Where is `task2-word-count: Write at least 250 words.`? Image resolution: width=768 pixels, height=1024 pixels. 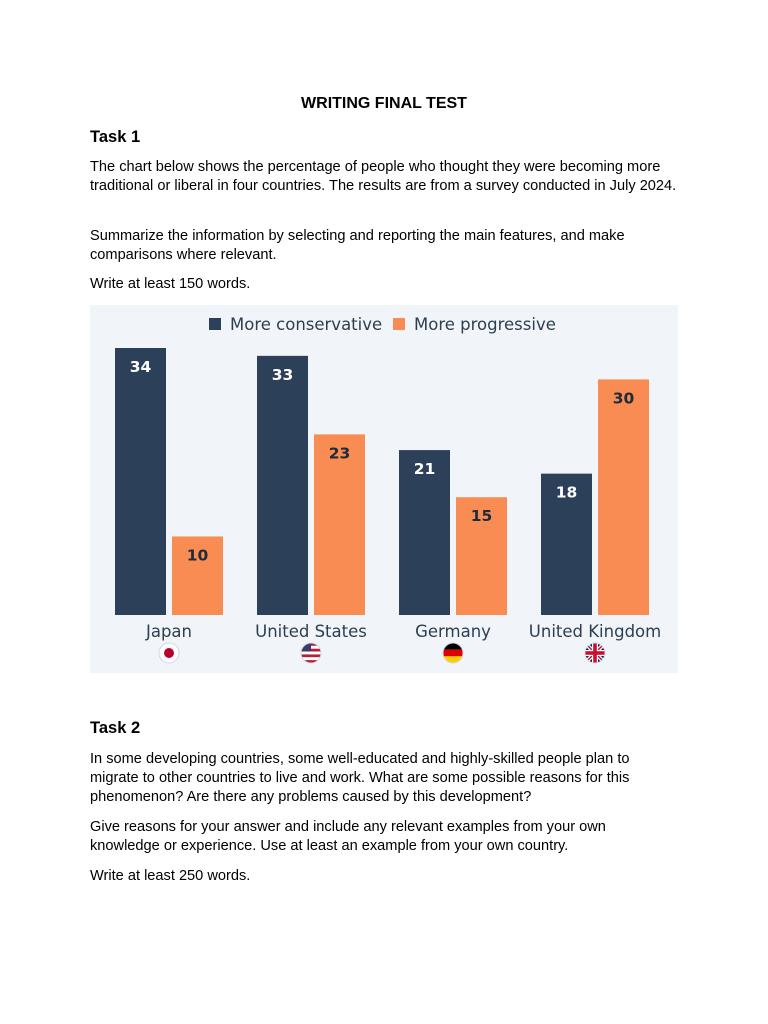
task2-word-count: Write at least 250 words. is located at coordinates (170, 876).